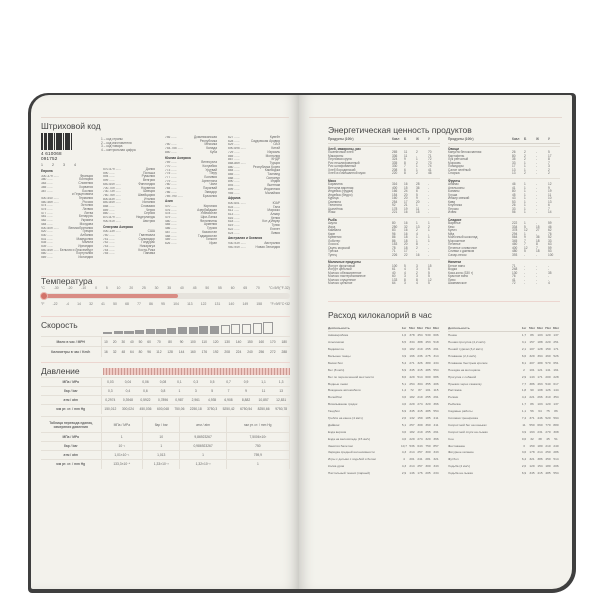  I want to click on food-row: Печенье 460 7 8 63, so click(504, 244).